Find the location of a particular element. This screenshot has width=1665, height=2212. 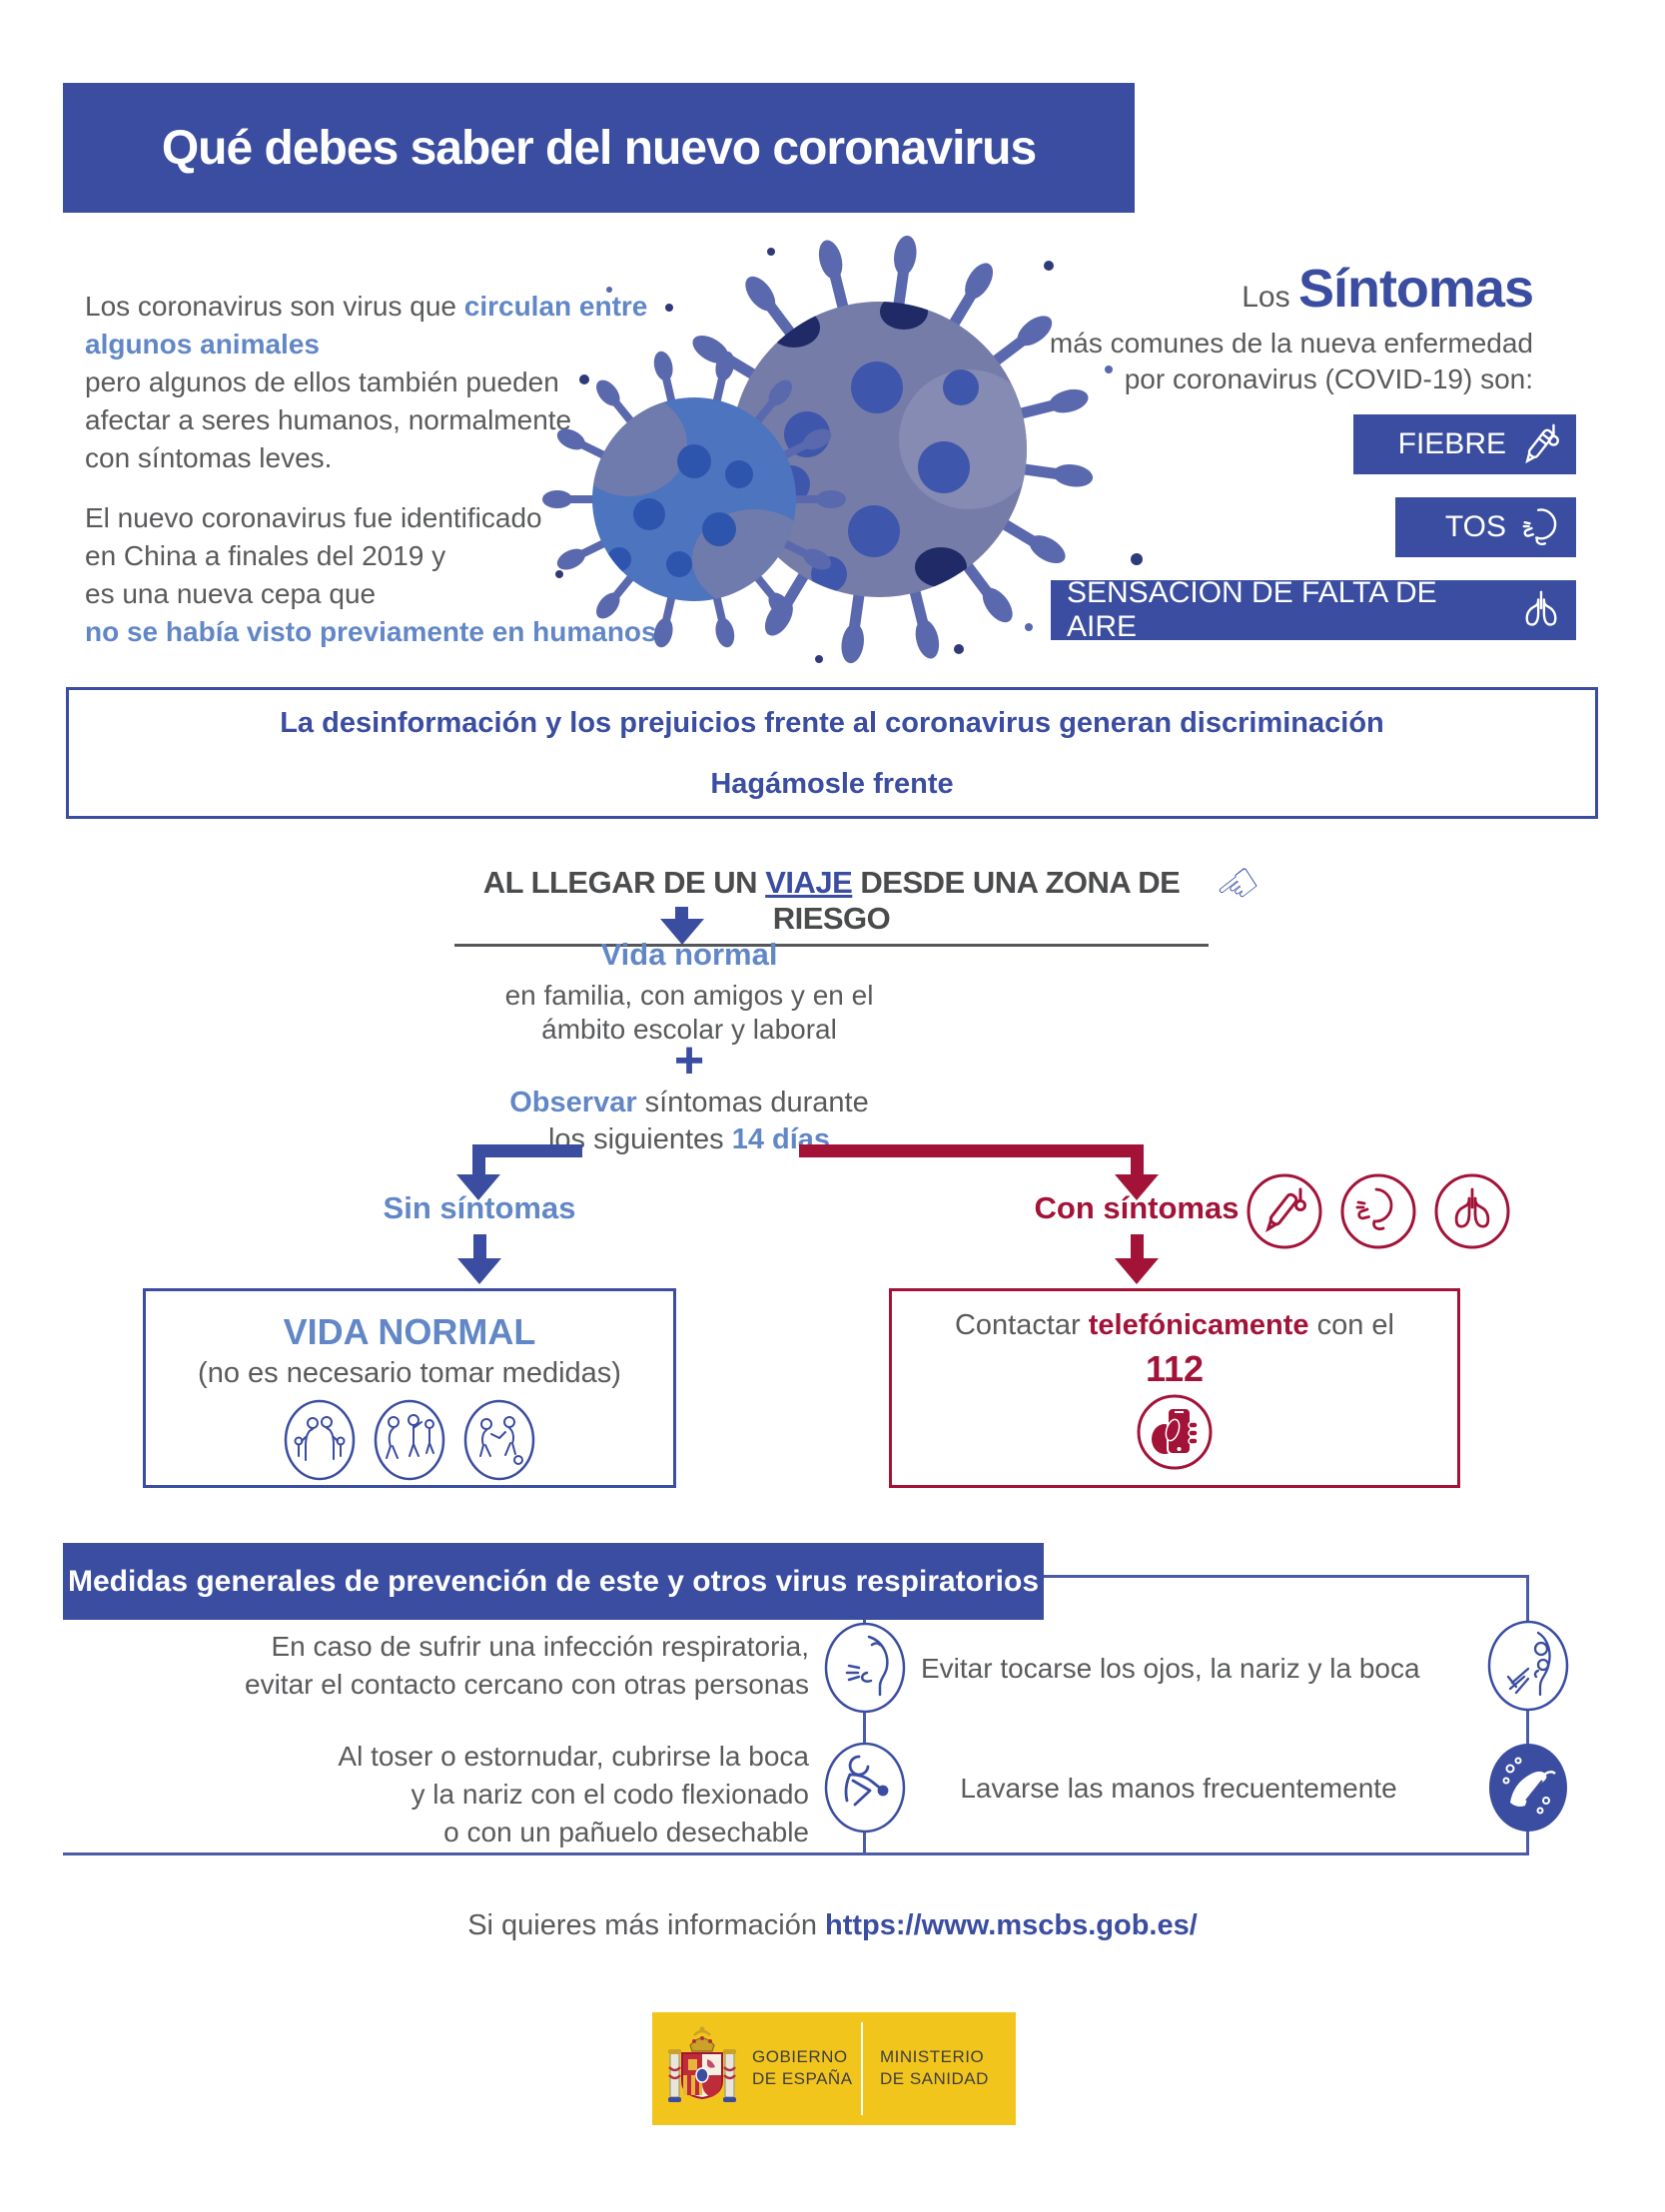

coughing-face-icon is located at coordinates (865, 1668).